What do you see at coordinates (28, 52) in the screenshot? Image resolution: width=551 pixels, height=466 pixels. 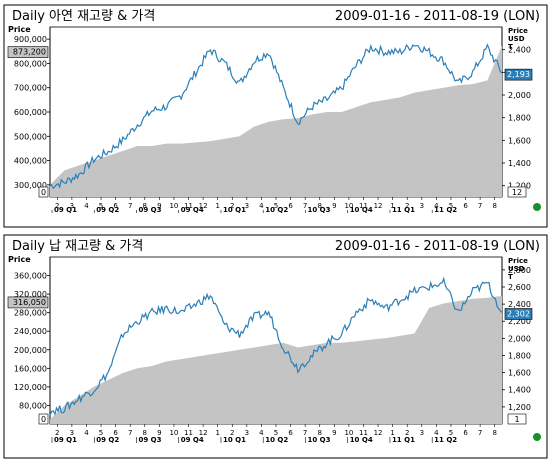 I see `left-current-box` at bounding box center [28, 52].